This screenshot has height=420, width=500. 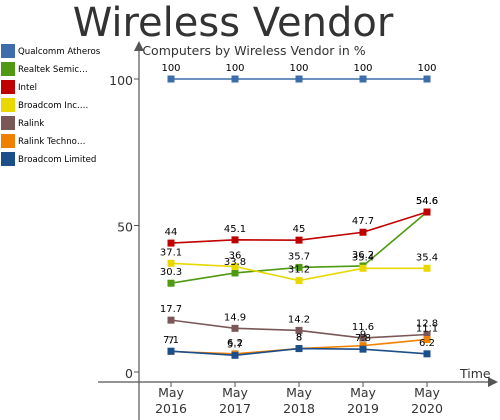 What do you see at coordinates (235, 256) in the screenshot?
I see `data-label: 36` at bounding box center [235, 256].